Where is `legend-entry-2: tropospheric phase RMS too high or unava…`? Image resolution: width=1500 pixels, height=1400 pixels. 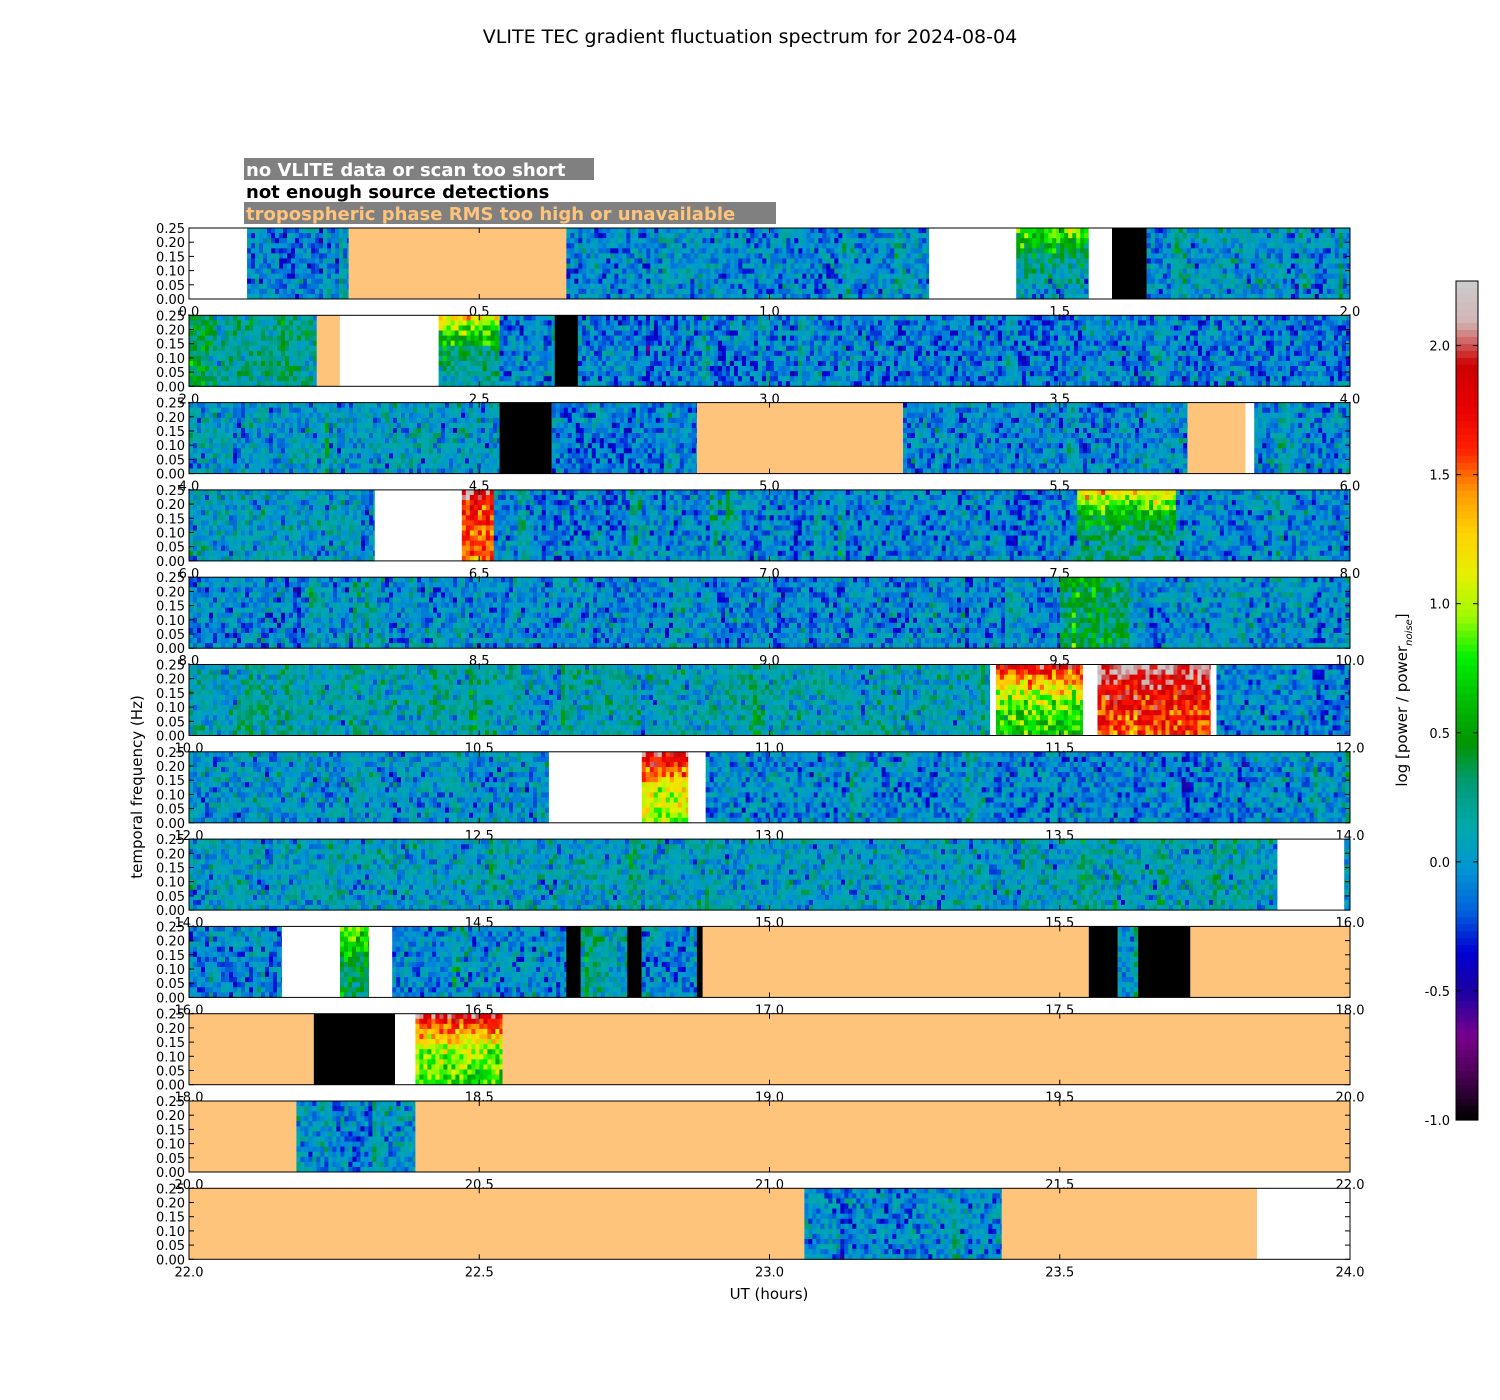
legend-entry-2: tropospheric phase RMS too high or unava… is located at coordinates (490, 214).